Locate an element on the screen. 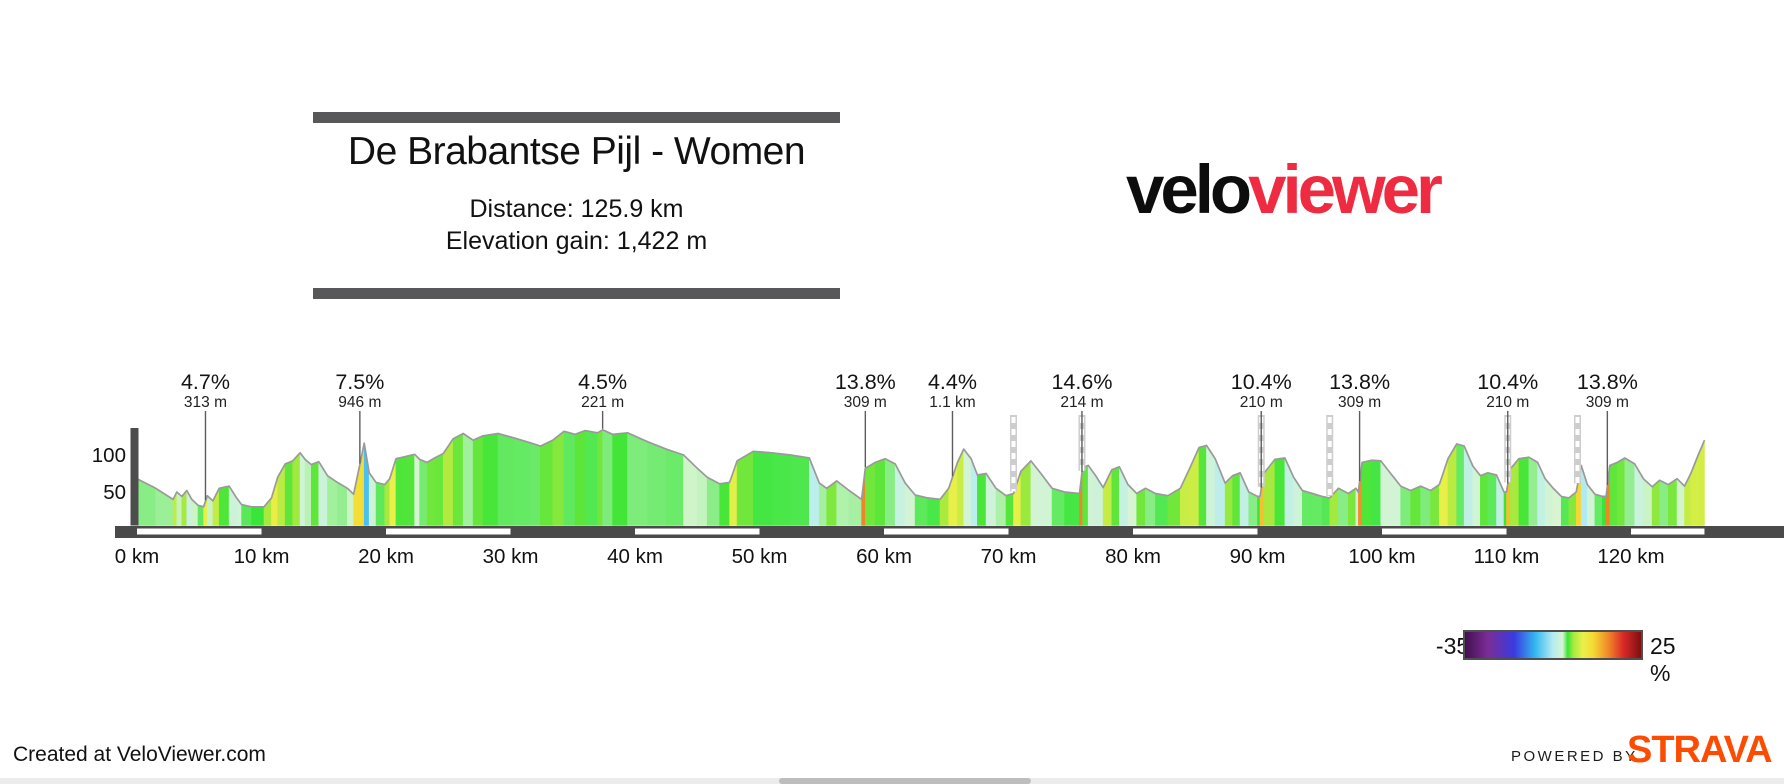 The height and width of the screenshot is (784, 1784). climb-length-label: 214 m is located at coordinates (1081, 402).